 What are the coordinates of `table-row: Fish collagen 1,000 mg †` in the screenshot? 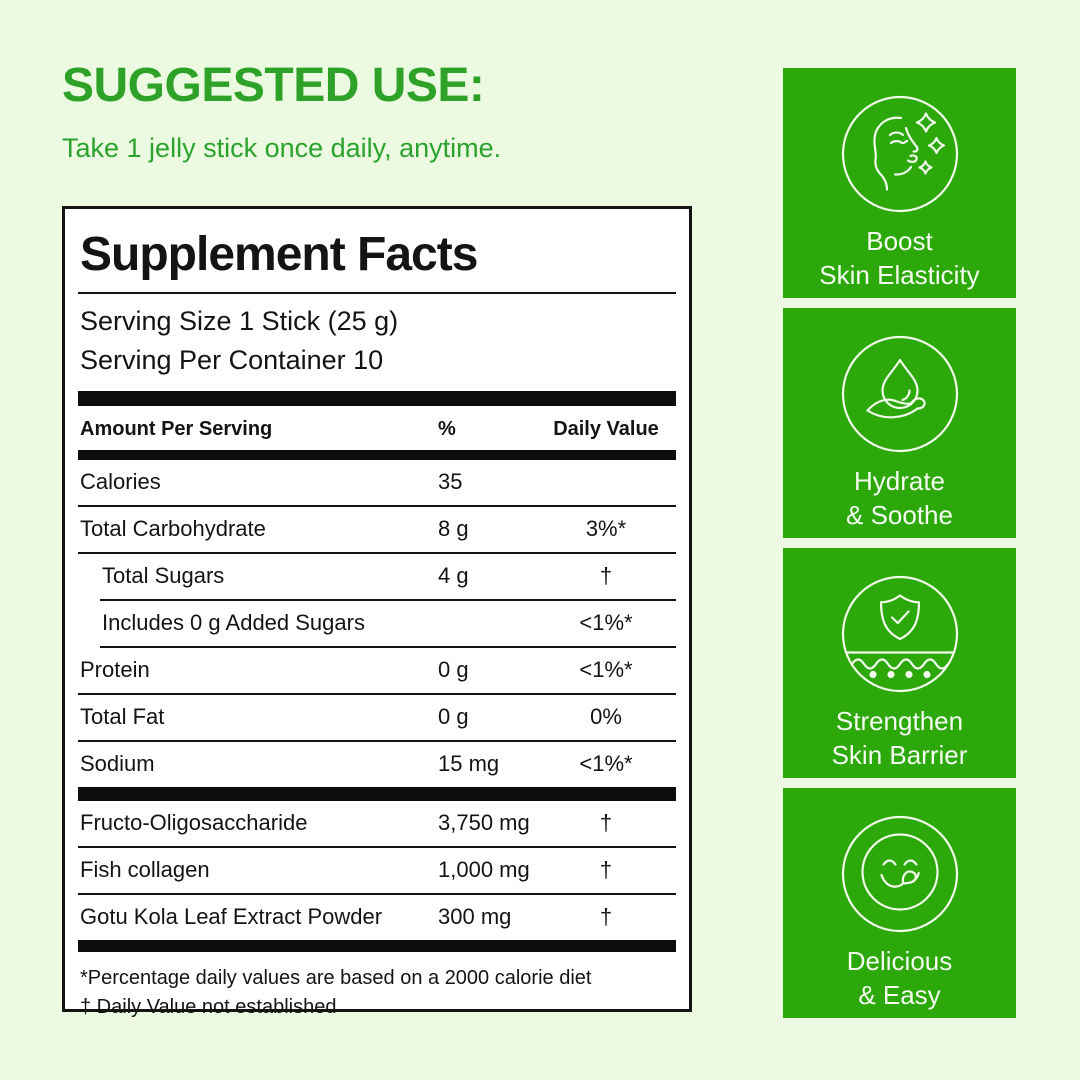 It's located at (377, 870).